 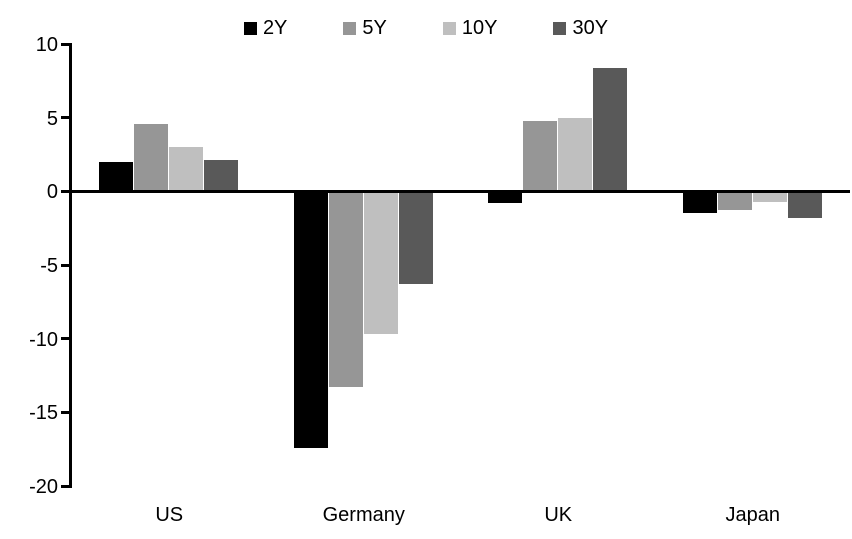 I want to click on x-label-japan: Japan, so click(x=753, y=515).